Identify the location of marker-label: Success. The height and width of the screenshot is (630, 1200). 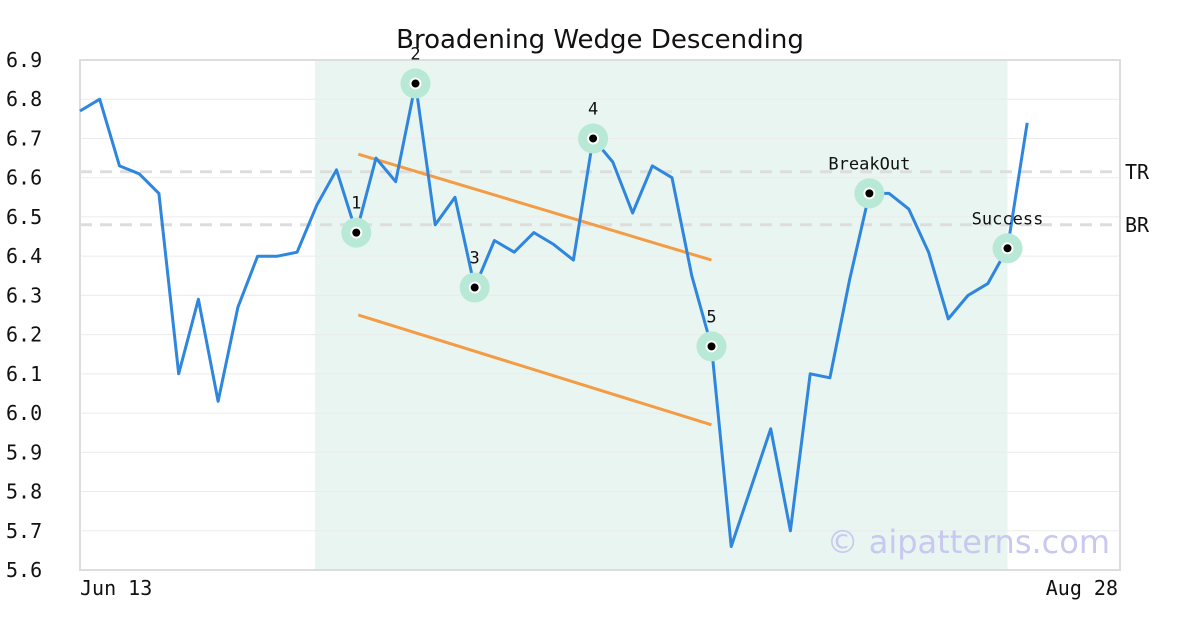
(1008, 219).